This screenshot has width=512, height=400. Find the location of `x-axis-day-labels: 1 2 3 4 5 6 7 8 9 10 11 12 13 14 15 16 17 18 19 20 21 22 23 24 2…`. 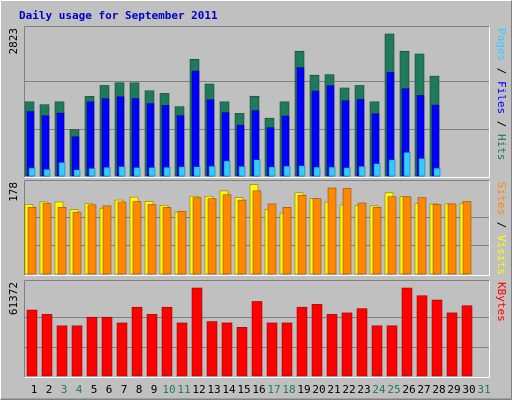

x-axis-day-labels: 1 2 3 4 5 6 7 8 9 10 11 12 13 14 15 16 17 18 19 20 21 22 23 24 2… is located at coordinates (261, 389).